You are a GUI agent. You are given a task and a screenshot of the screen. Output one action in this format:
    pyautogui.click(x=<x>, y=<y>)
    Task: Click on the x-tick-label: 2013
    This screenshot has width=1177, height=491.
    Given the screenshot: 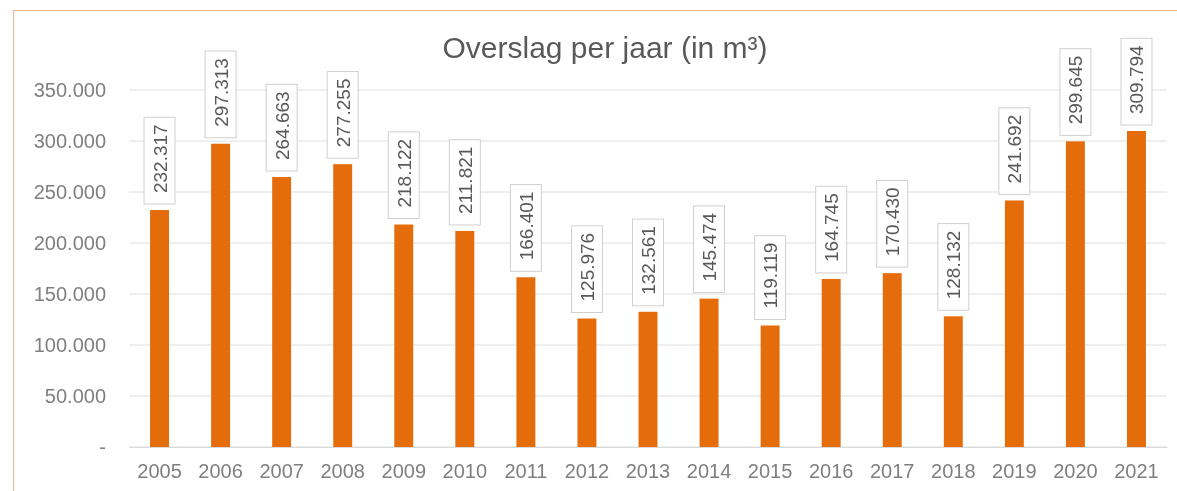 What is the action you would take?
    pyautogui.click(x=648, y=471)
    